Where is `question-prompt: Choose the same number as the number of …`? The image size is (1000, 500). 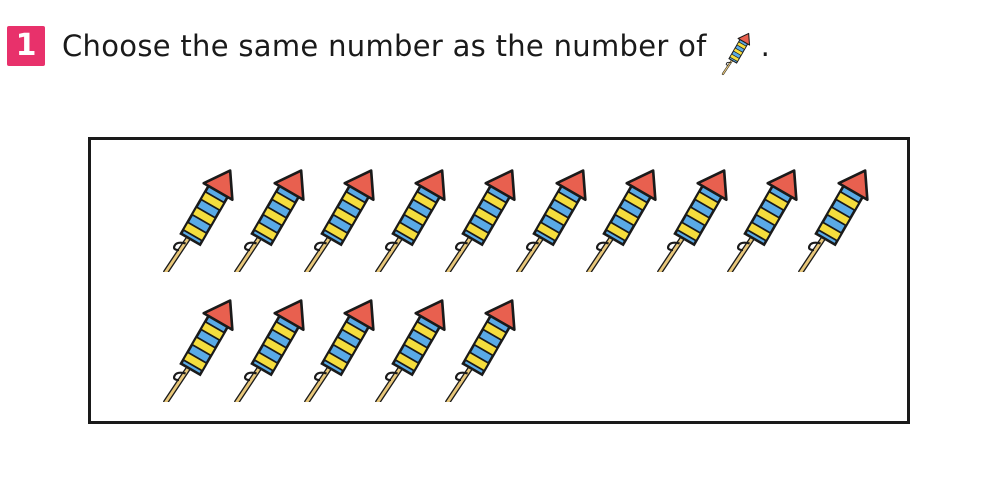 question-prompt: Choose the same number as the number of … is located at coordinates (416, 50).